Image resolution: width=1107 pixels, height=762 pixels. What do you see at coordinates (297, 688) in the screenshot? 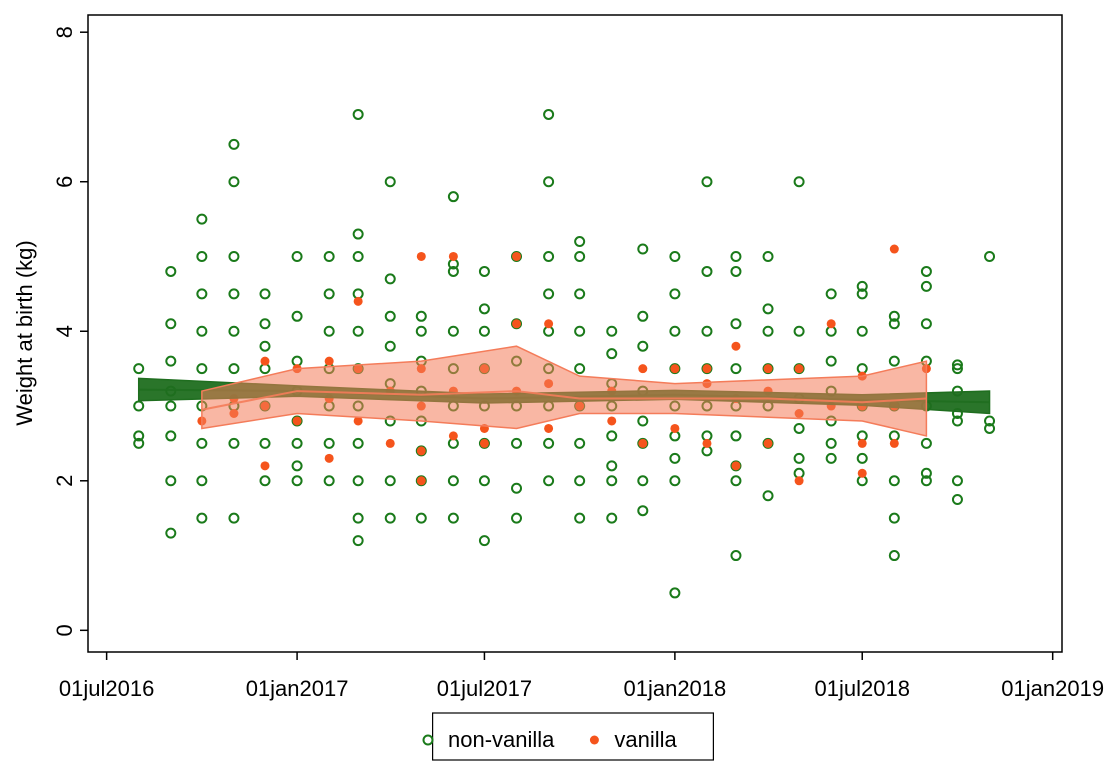
I see `x-tick-label: 01jan2017` at bounding box center [297, 688].